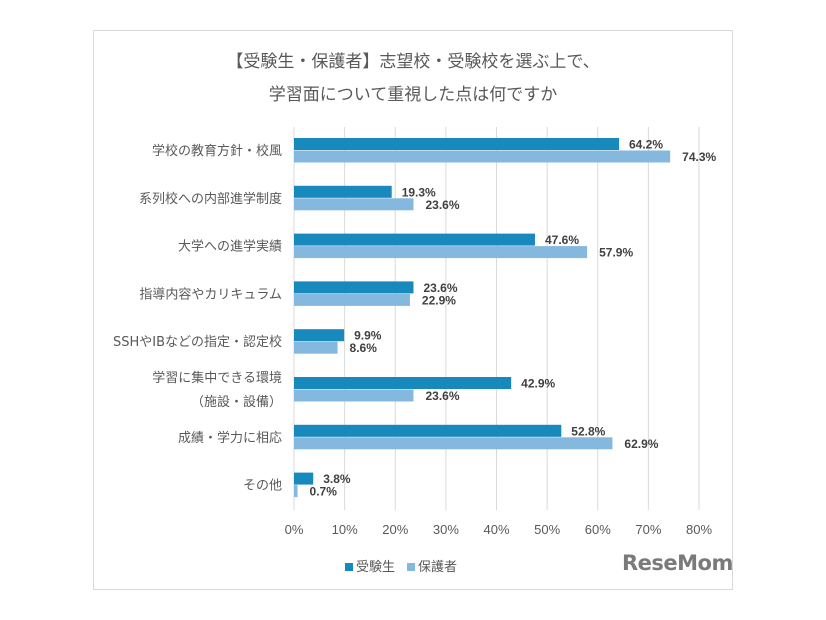  I want to click on legend-item-parents: 保護者, so click(432, 565).